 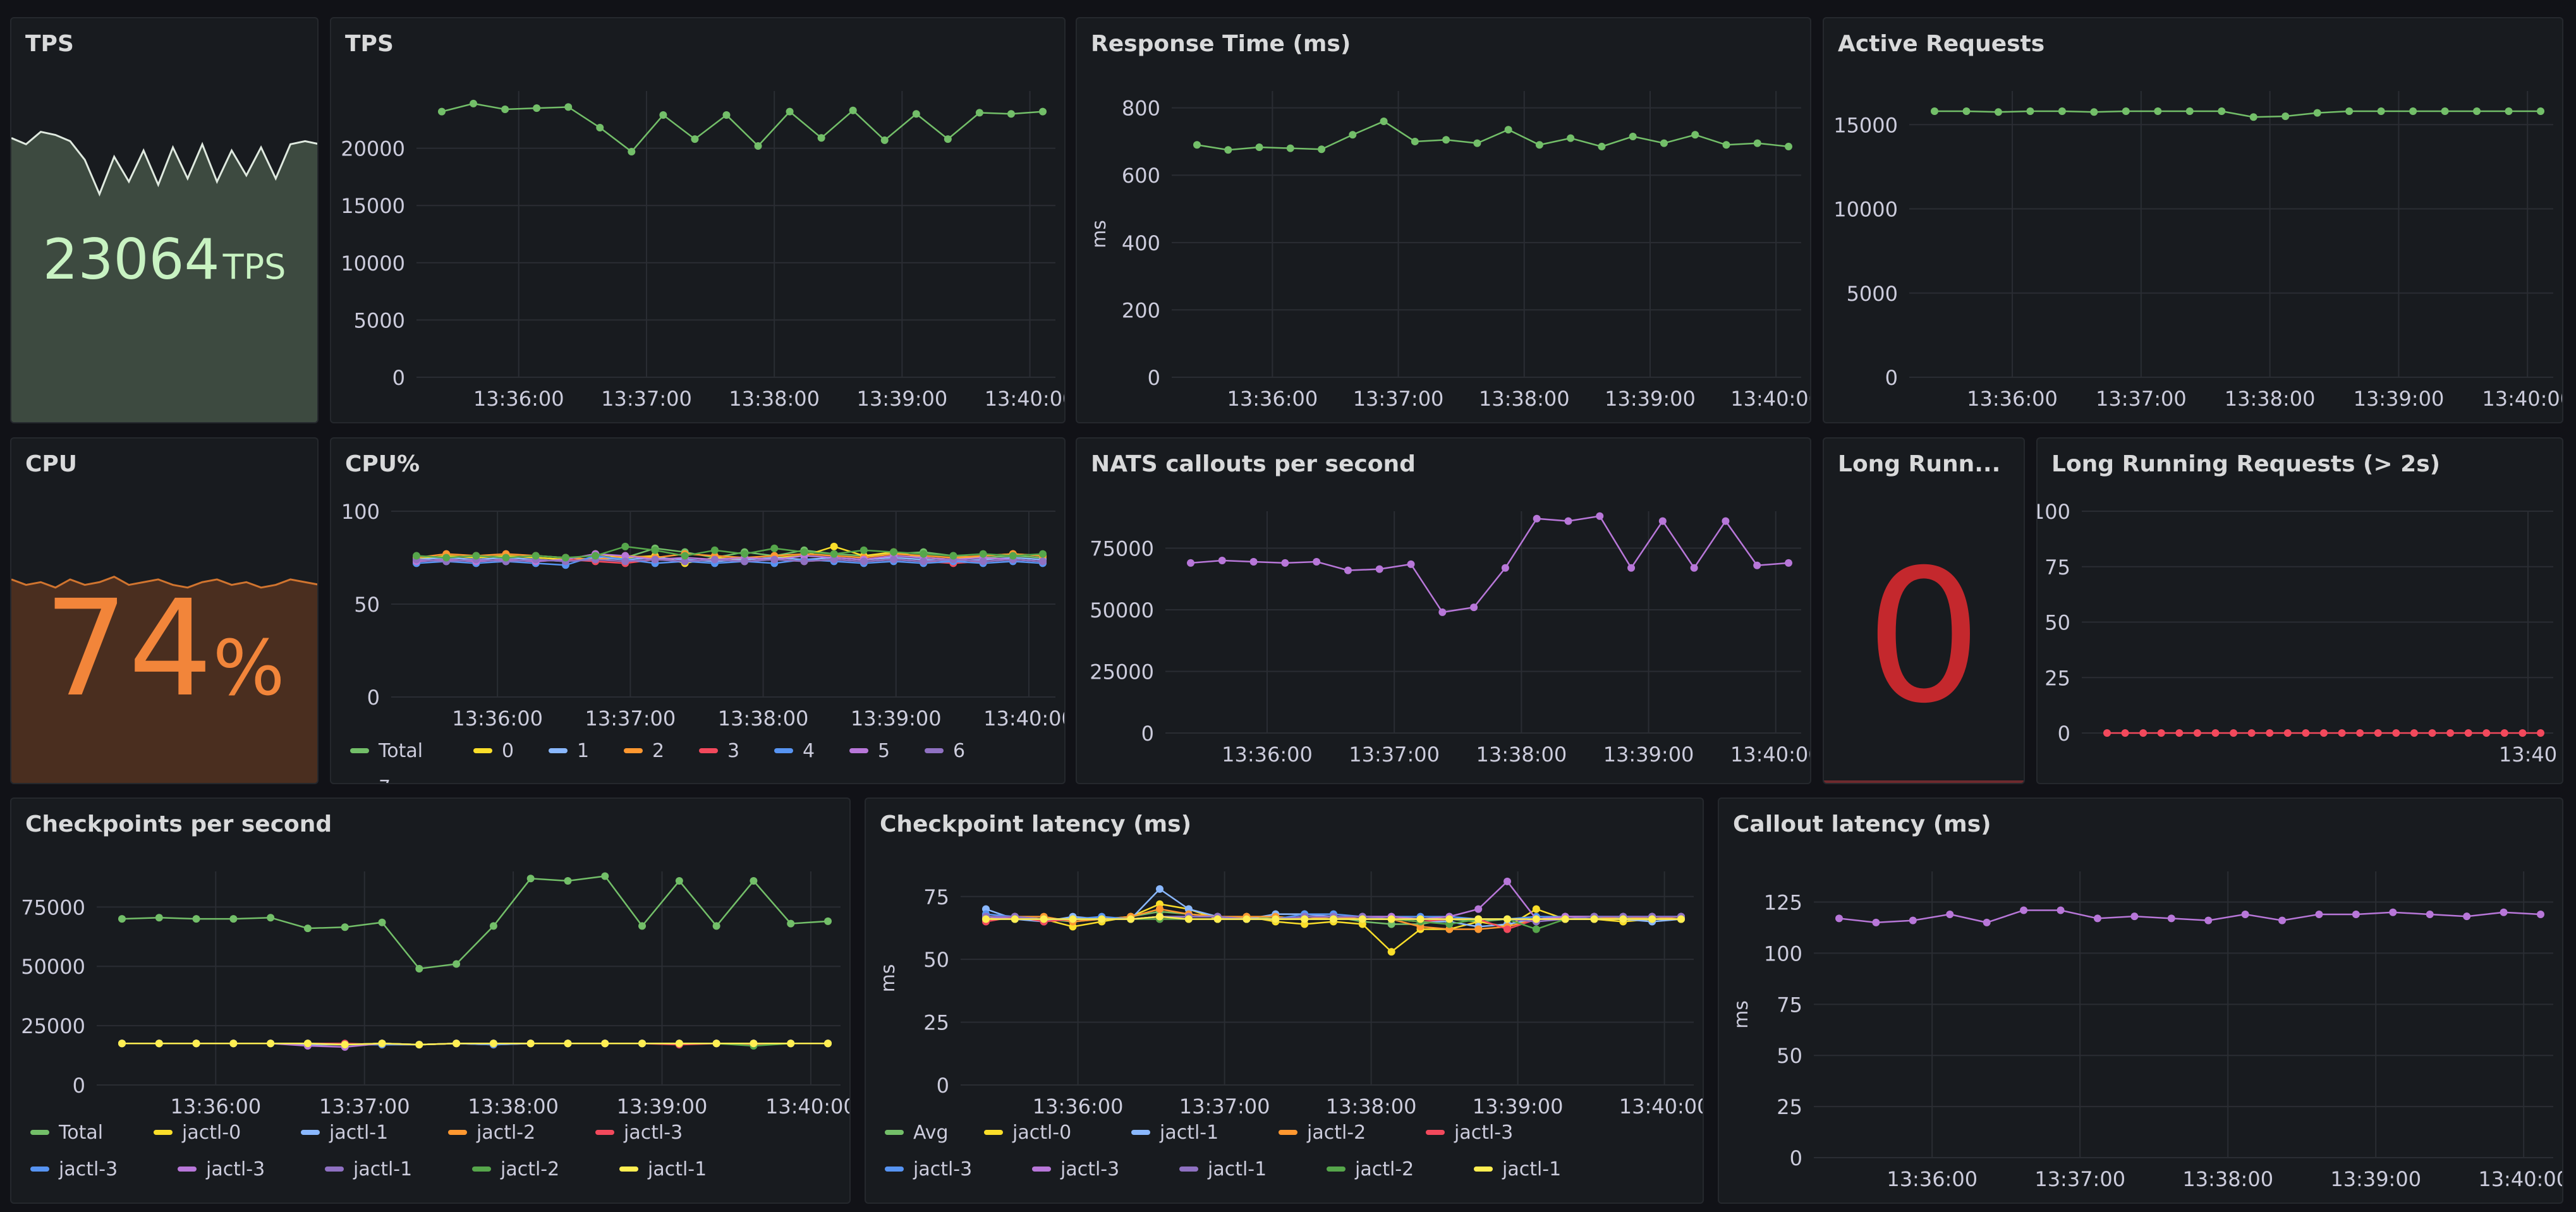 What do you see at coordinates (1932, 1179) in the screenshot?
I see `x-tick-label: 13:36:00` at bounding box center [1932, 1179].